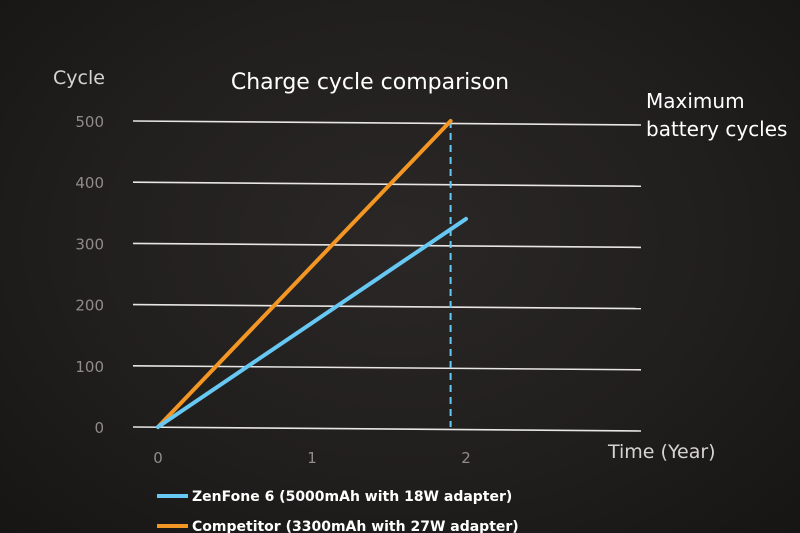 Image resolution: width=800 pixels, height=533 pixels. Describe the element at coordinates (89, 244) in the screenshot. I see `y-tick-label: 300` at that location.